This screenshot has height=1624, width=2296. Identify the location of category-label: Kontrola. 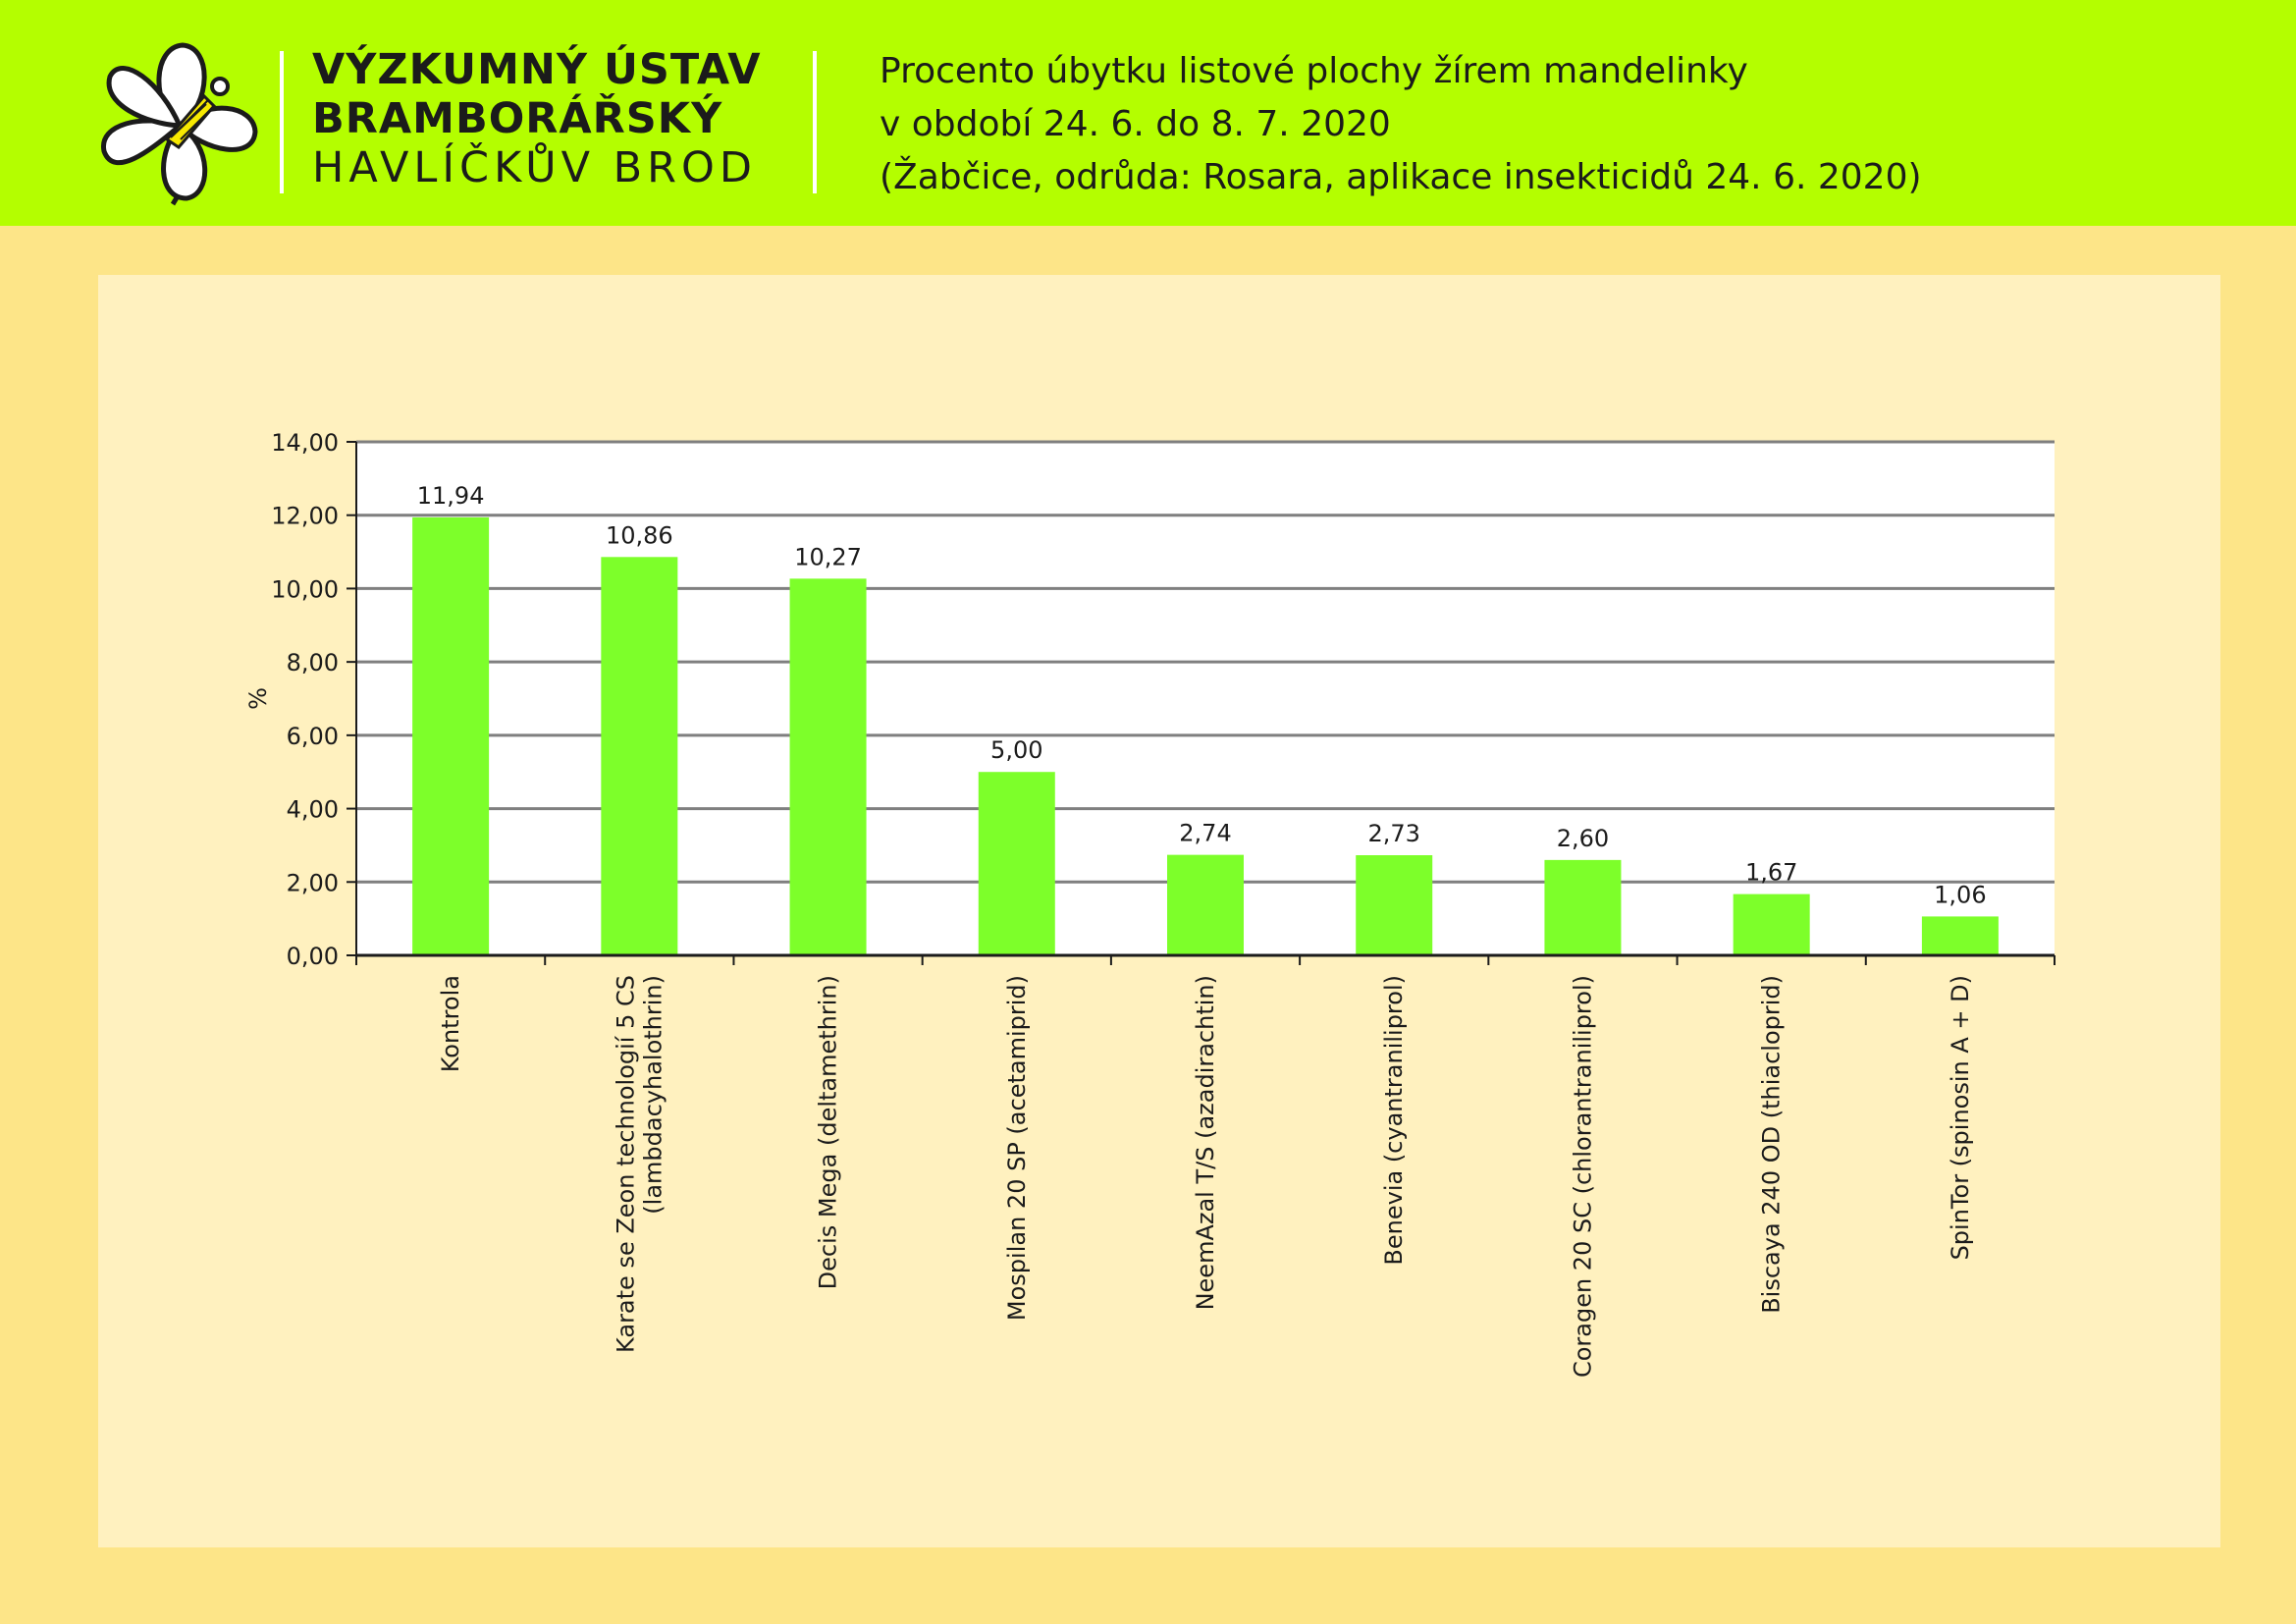
(450, 1023).